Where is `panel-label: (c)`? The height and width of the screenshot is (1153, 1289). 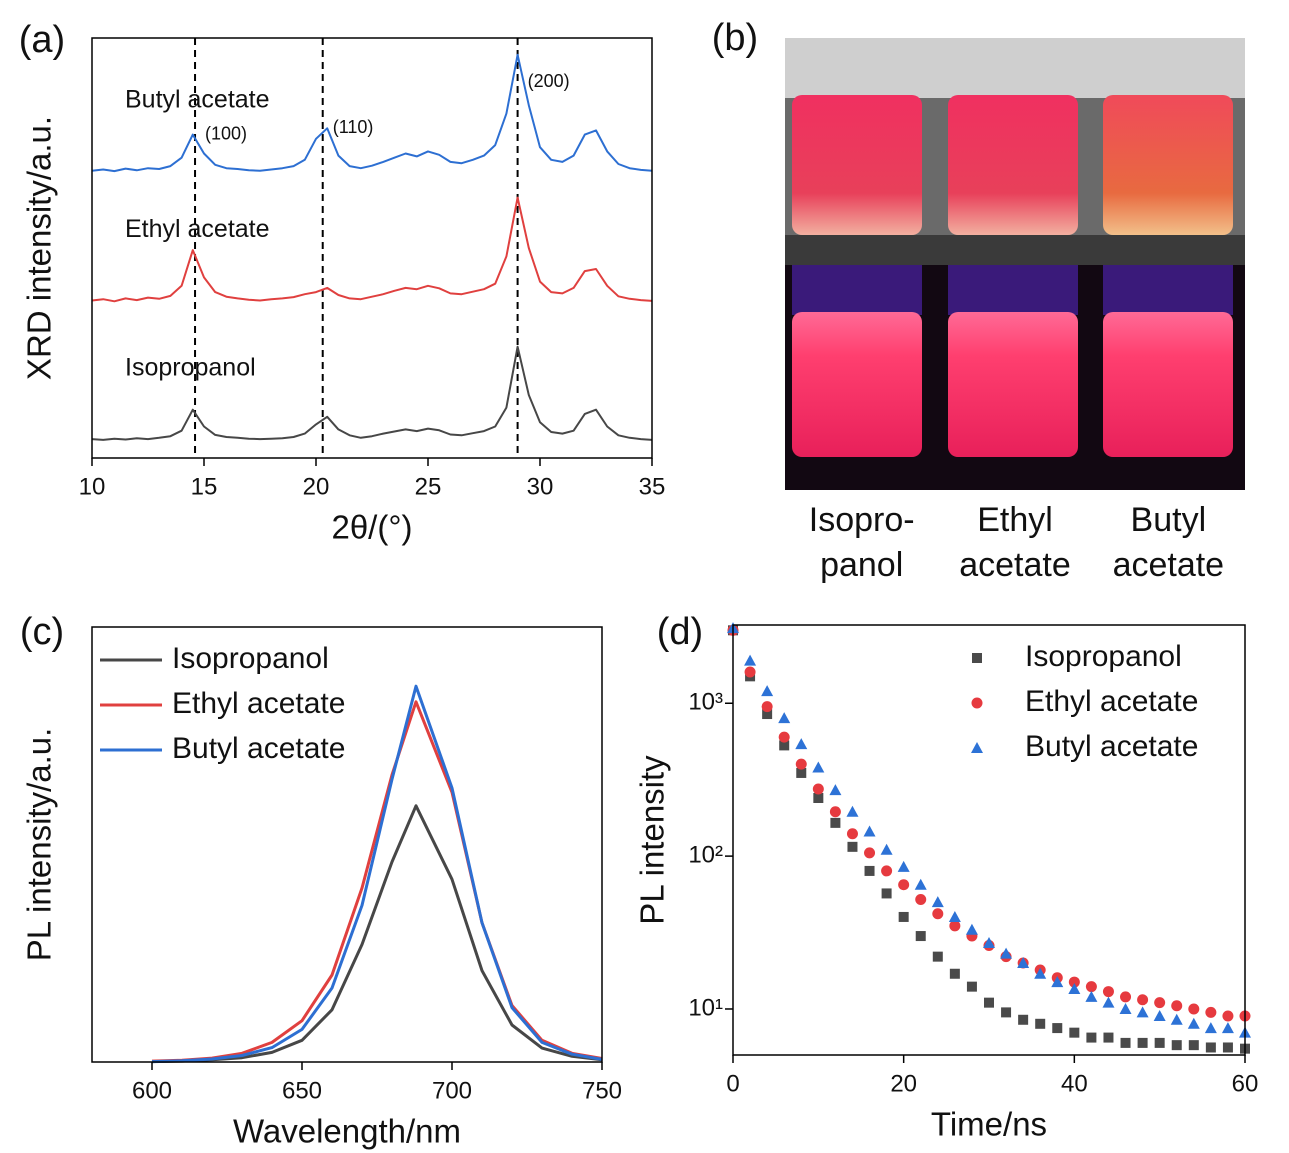
panel-label: (c) is located at coordinates (42, 632).